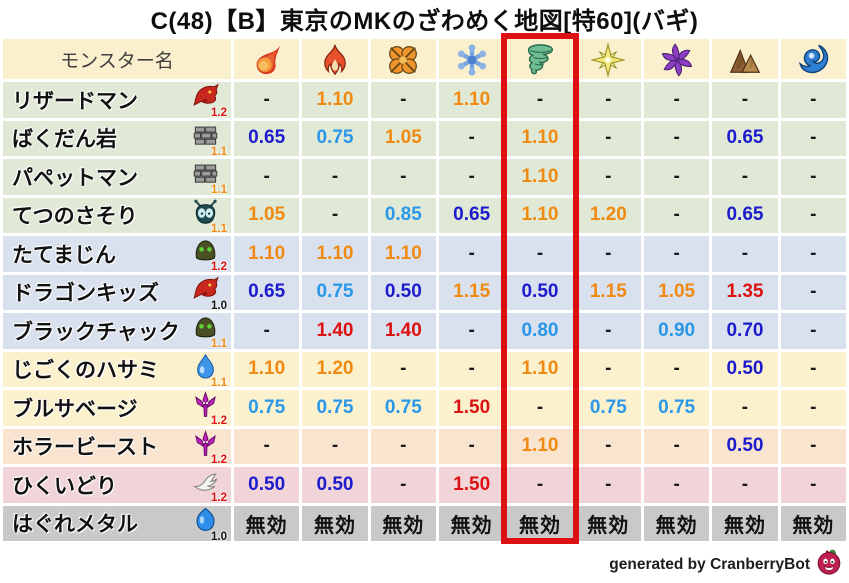 This screenshot has width=849, height=583. What do you see at coordinates (75, 409) in the screenshot?
I see `monster-name: ブルサベージ` at bounding box center [75, 409].